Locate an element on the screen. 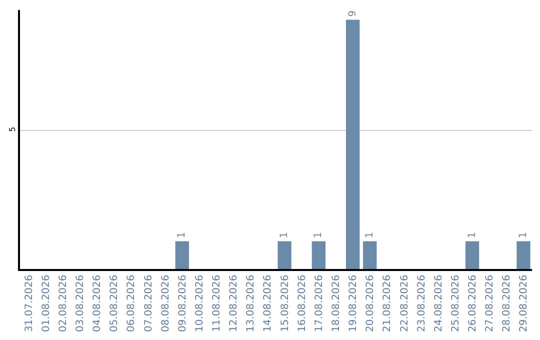 This screenshot has width=540, height=340. x-tick-label: 12.08.2026 is located at coordinates (234, 303).